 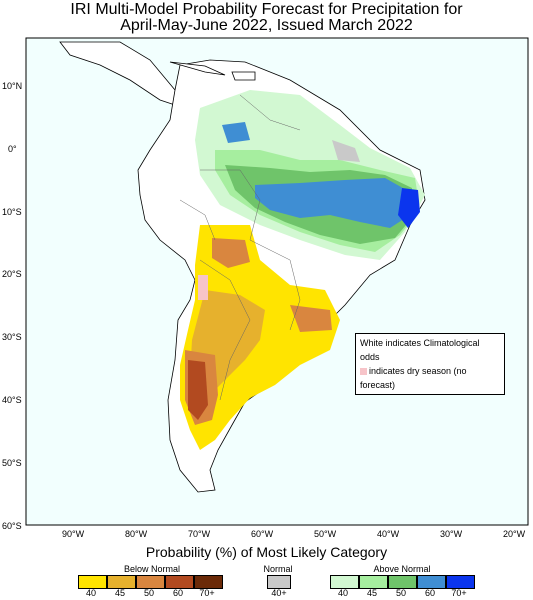 I want to click on dry-season-patch, so click(x=203, y=287).